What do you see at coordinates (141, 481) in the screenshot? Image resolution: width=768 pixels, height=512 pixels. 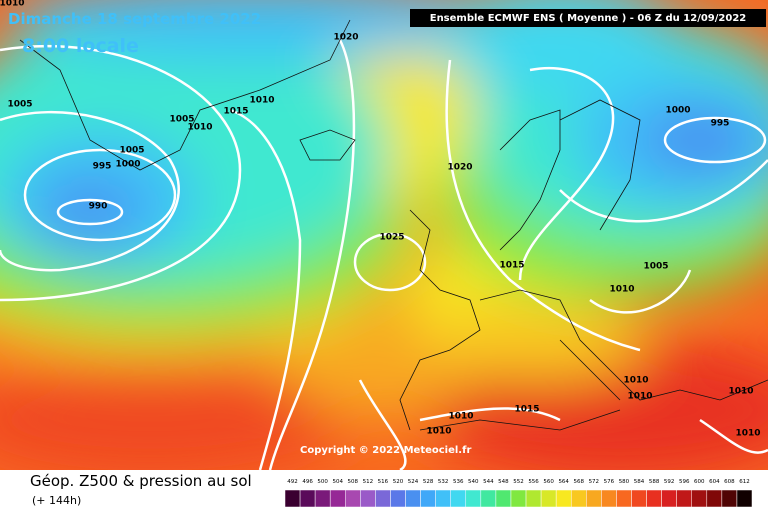 I see `footer-title: Géop. Z500 & pression au sol` at bounding box center [141, 481].